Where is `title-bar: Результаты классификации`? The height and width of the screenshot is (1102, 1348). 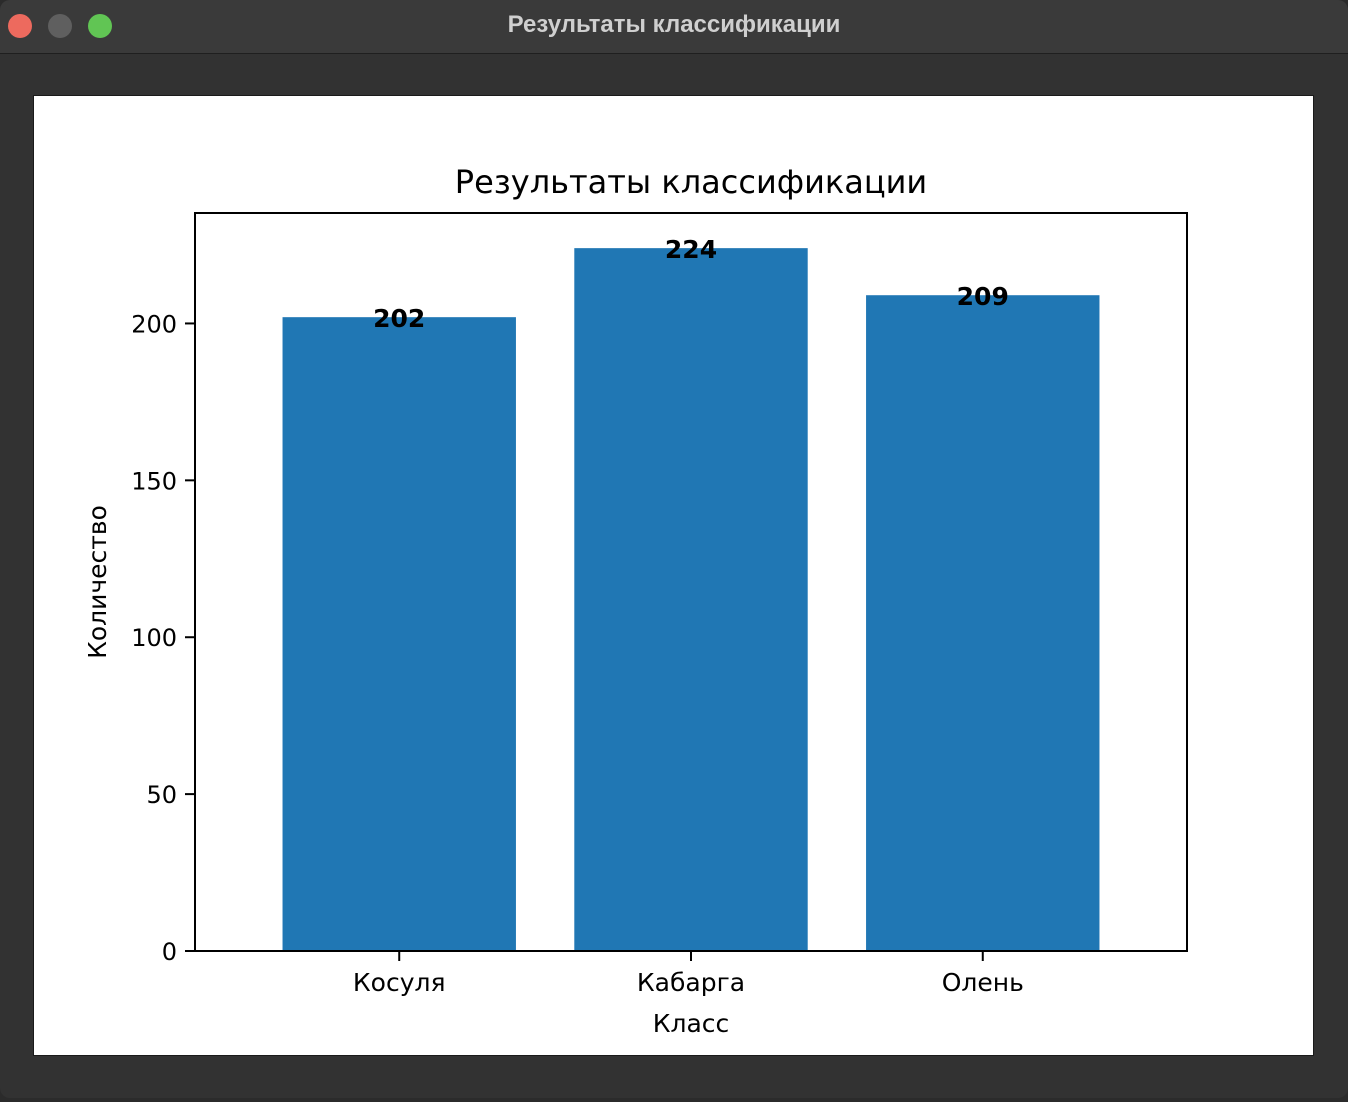
title-bar: Результаты классификации is located at coordinates (674, 27).